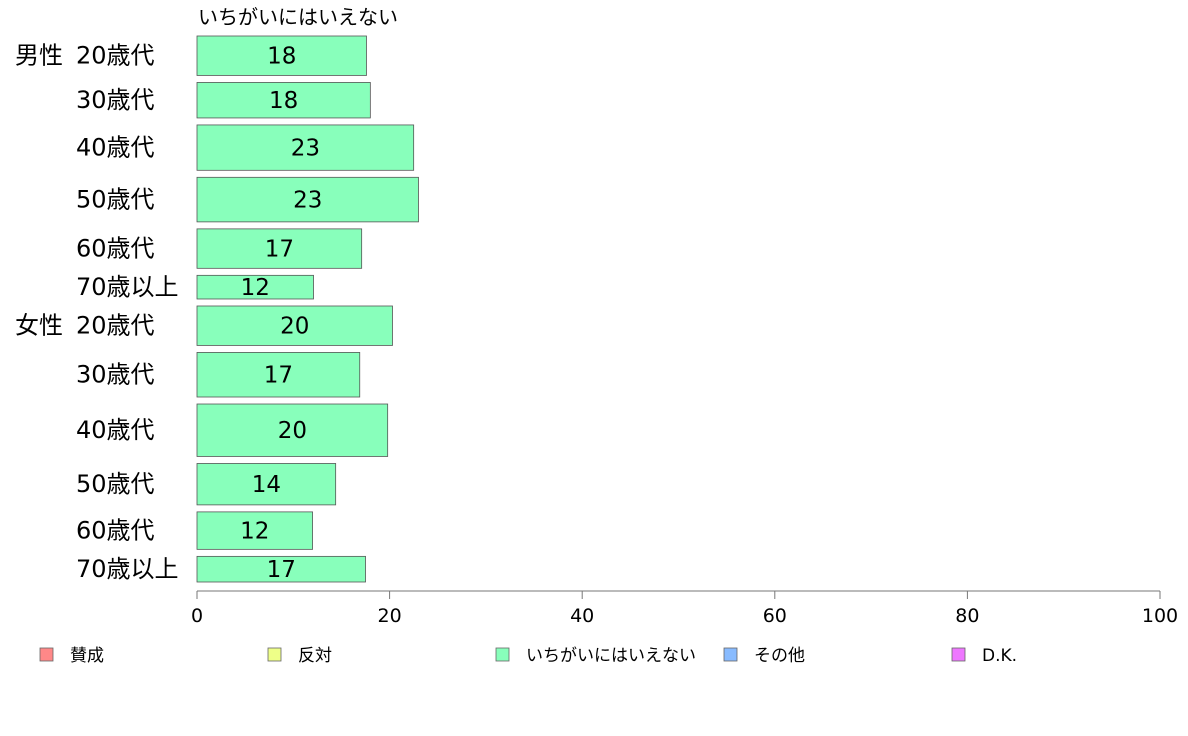 The width and height of the screenshot is (1188, 736). What do you see at coordinates (39, 326) in the screenshot?
I see `group-label: 女性` at bounding box center [39, 326].